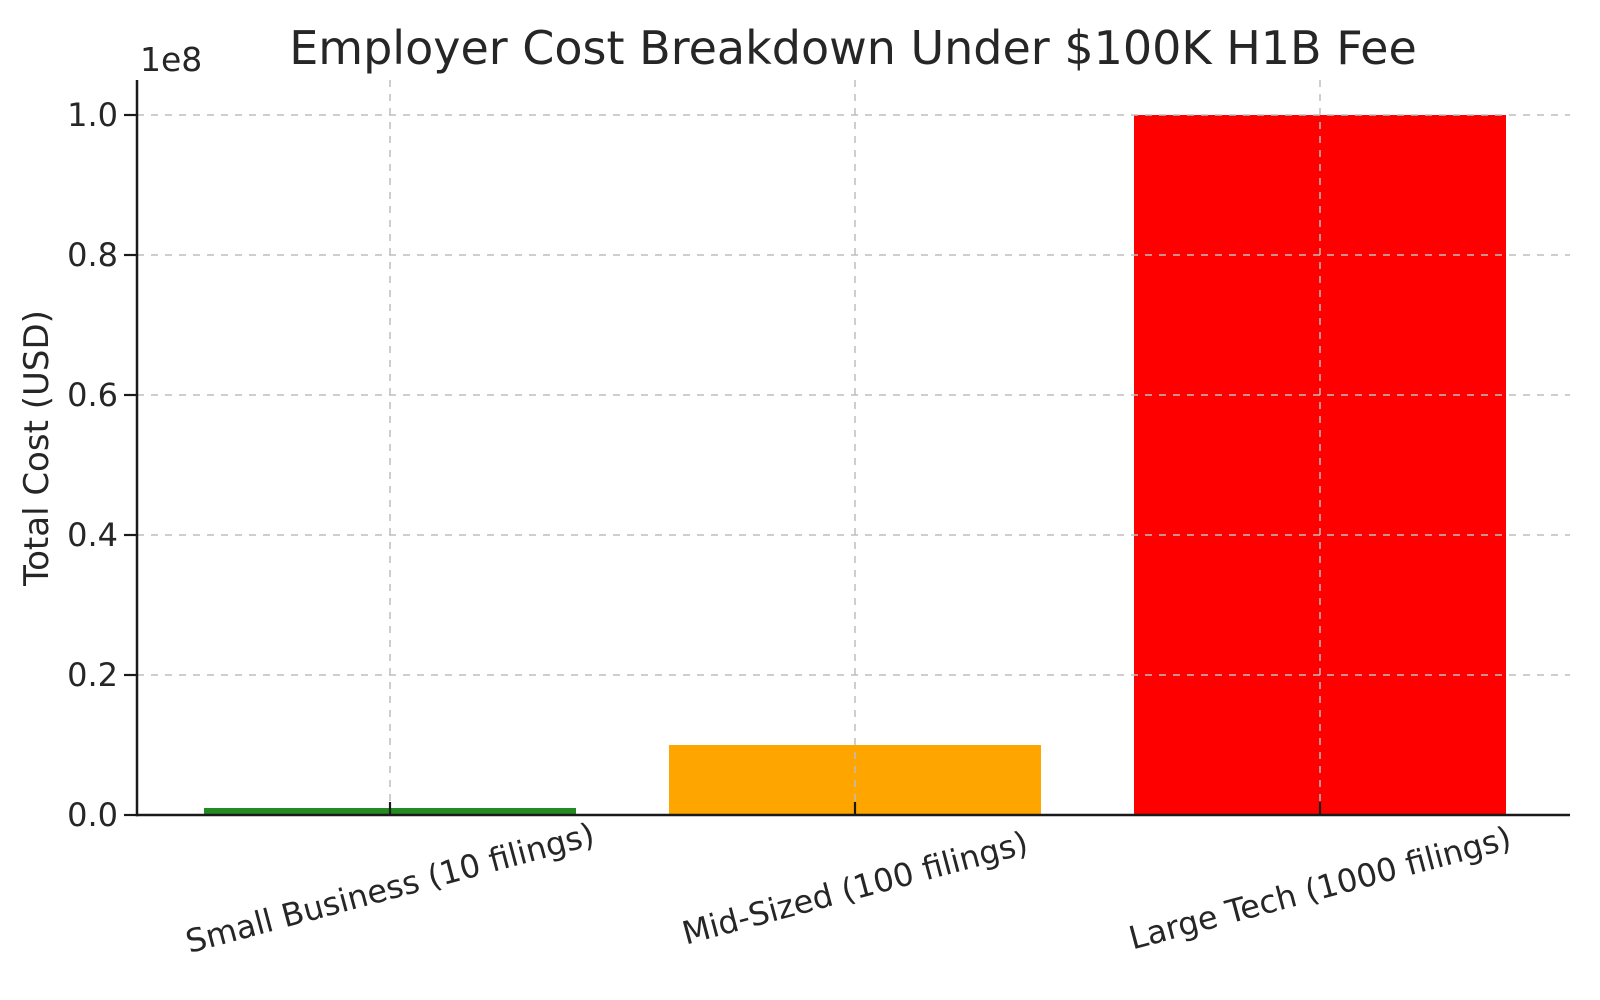 The height and width of the screenshot is (1000, 1600). What do you see at coordinates (92, 535) in the screenshot?
I see `y-tick-label: 0.4` at bounding box center [92, 535].